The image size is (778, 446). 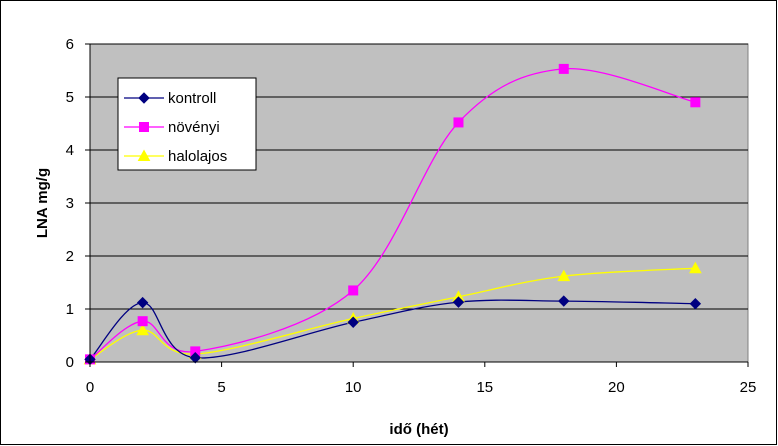 What do you see at coordinates (695, 102) in the screenshot?
I see `data-point-növényi-23` at bounding box center [695, 102].